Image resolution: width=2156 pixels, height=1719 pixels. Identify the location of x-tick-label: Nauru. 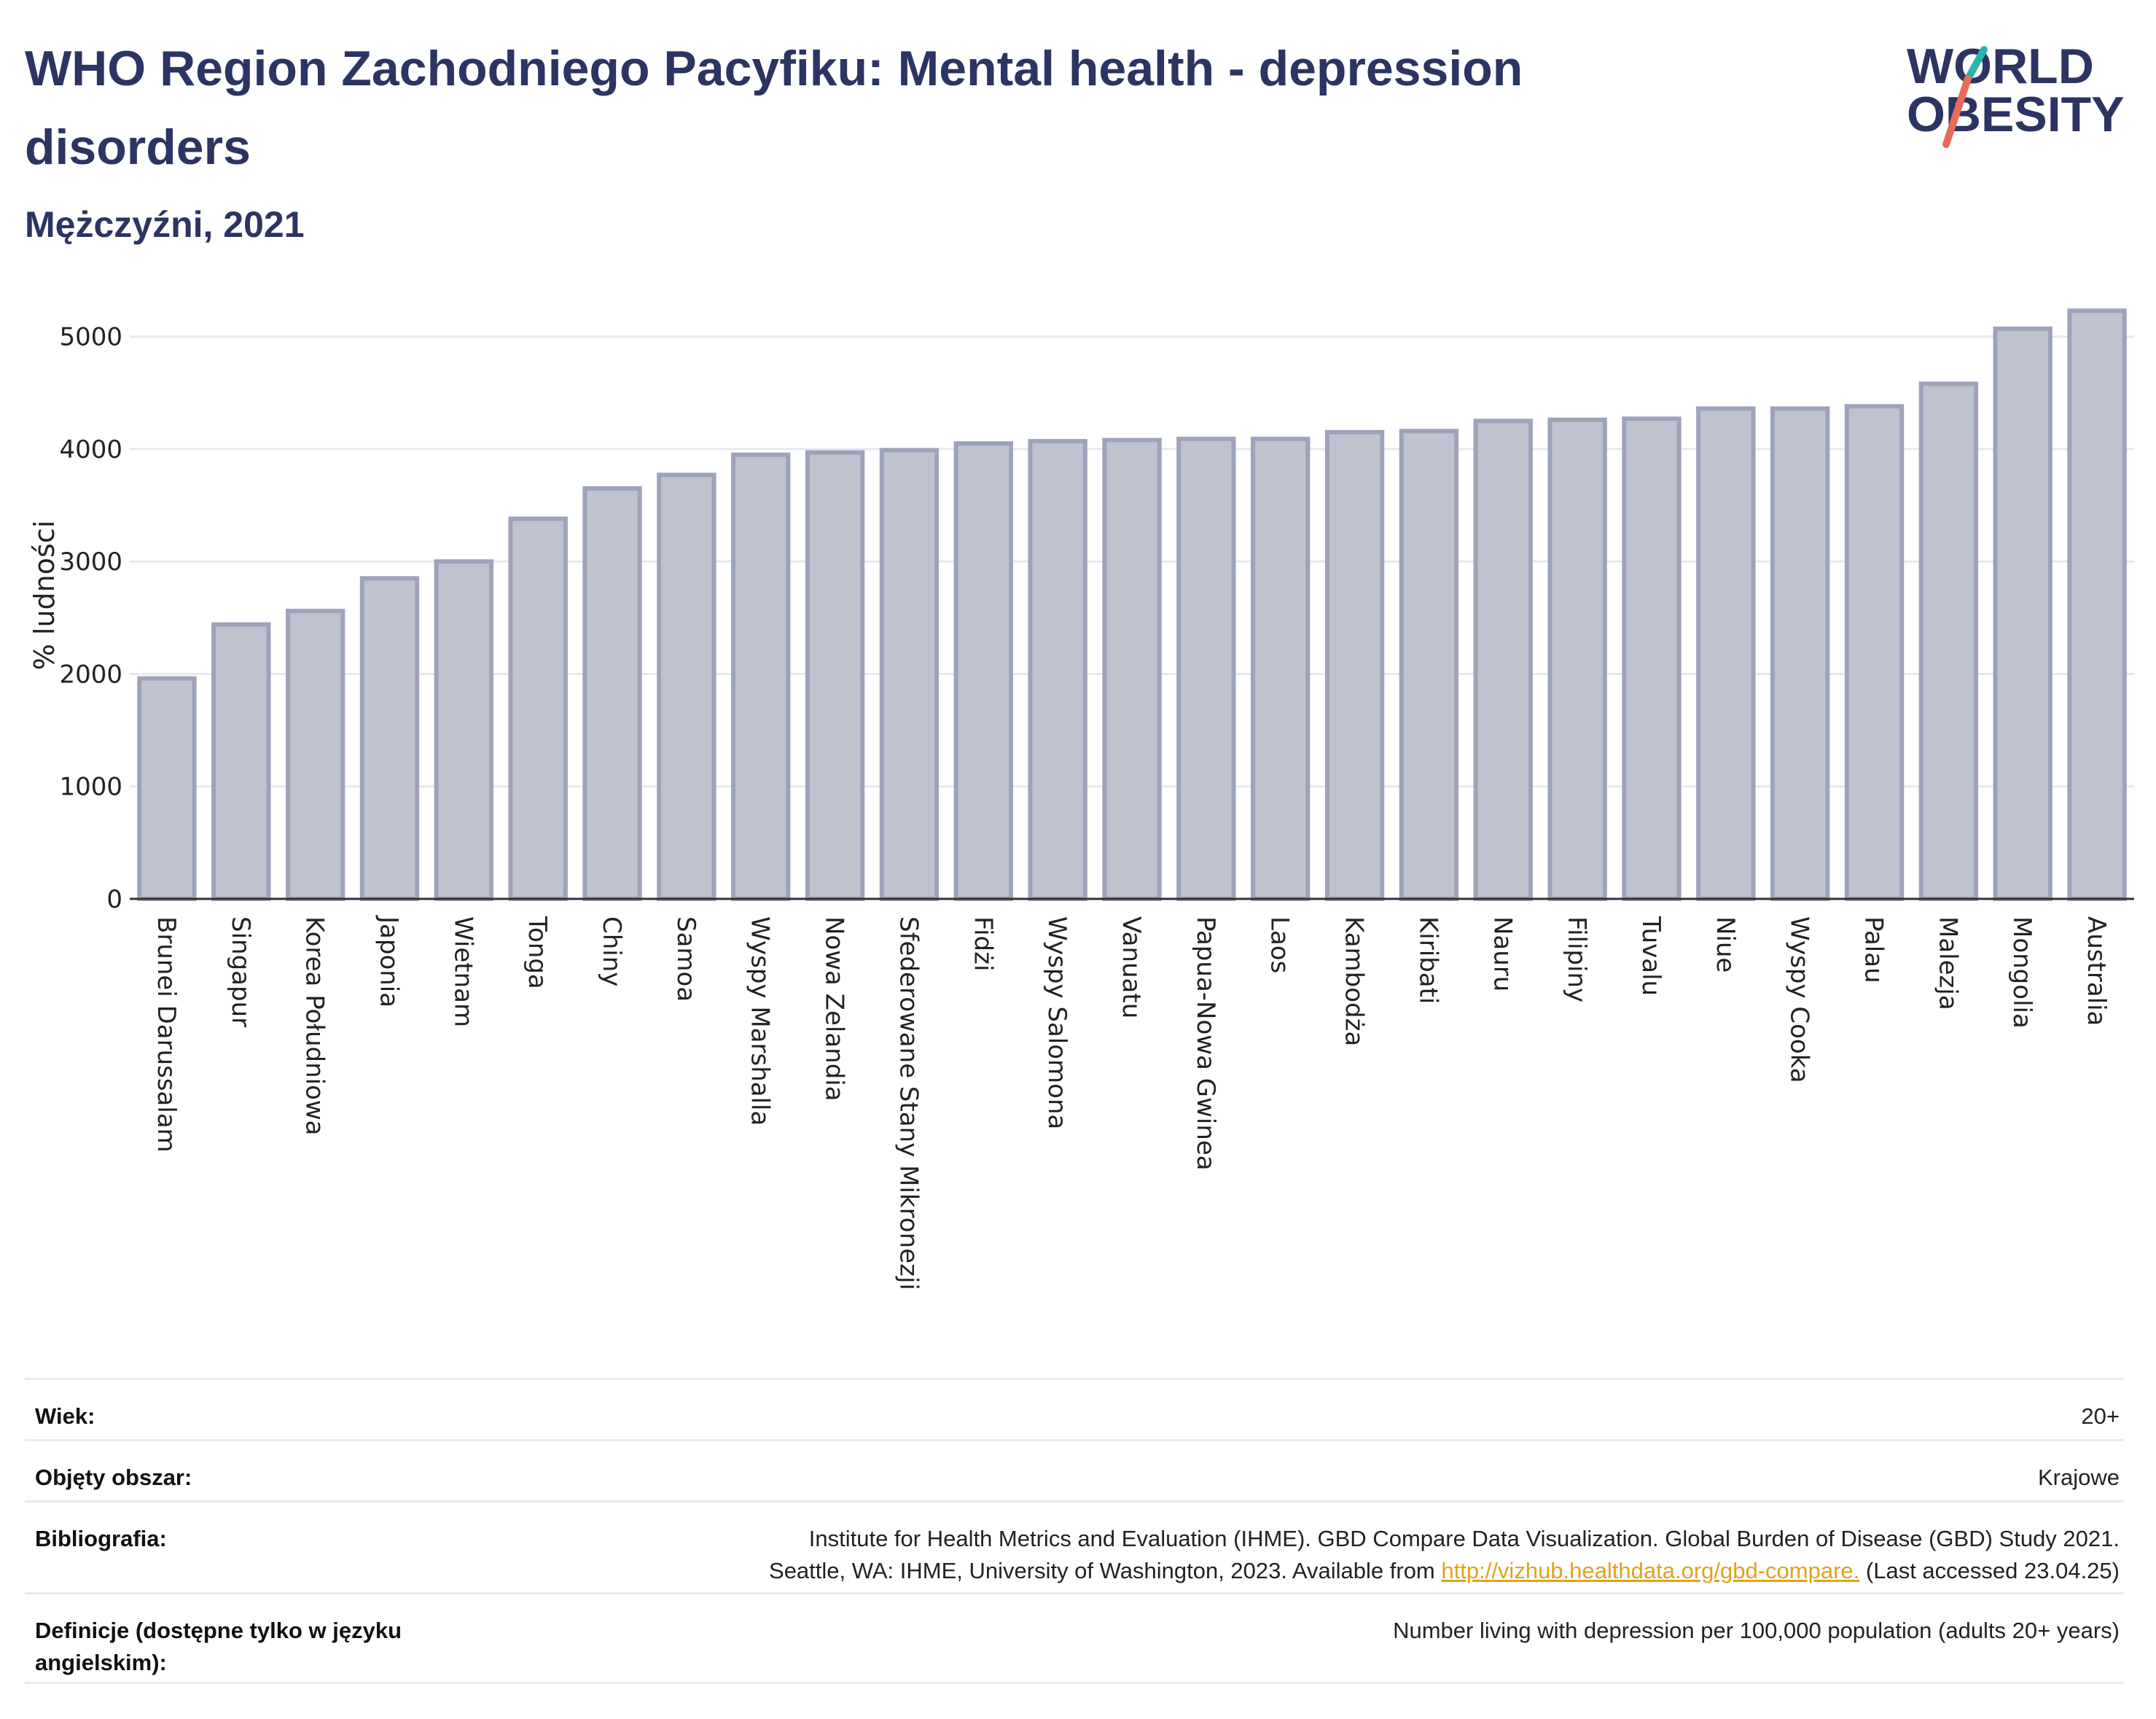
(1503, 954).